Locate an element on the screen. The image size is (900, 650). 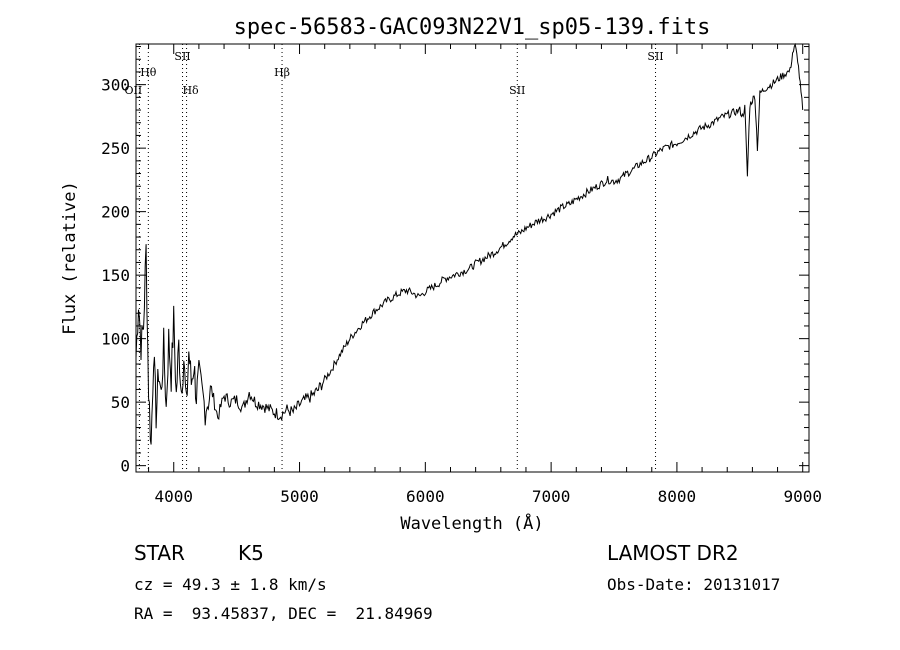
x-tick-labels: 4000 5000 6000 7000 8000 9000 is located at coordinates (488, 496).